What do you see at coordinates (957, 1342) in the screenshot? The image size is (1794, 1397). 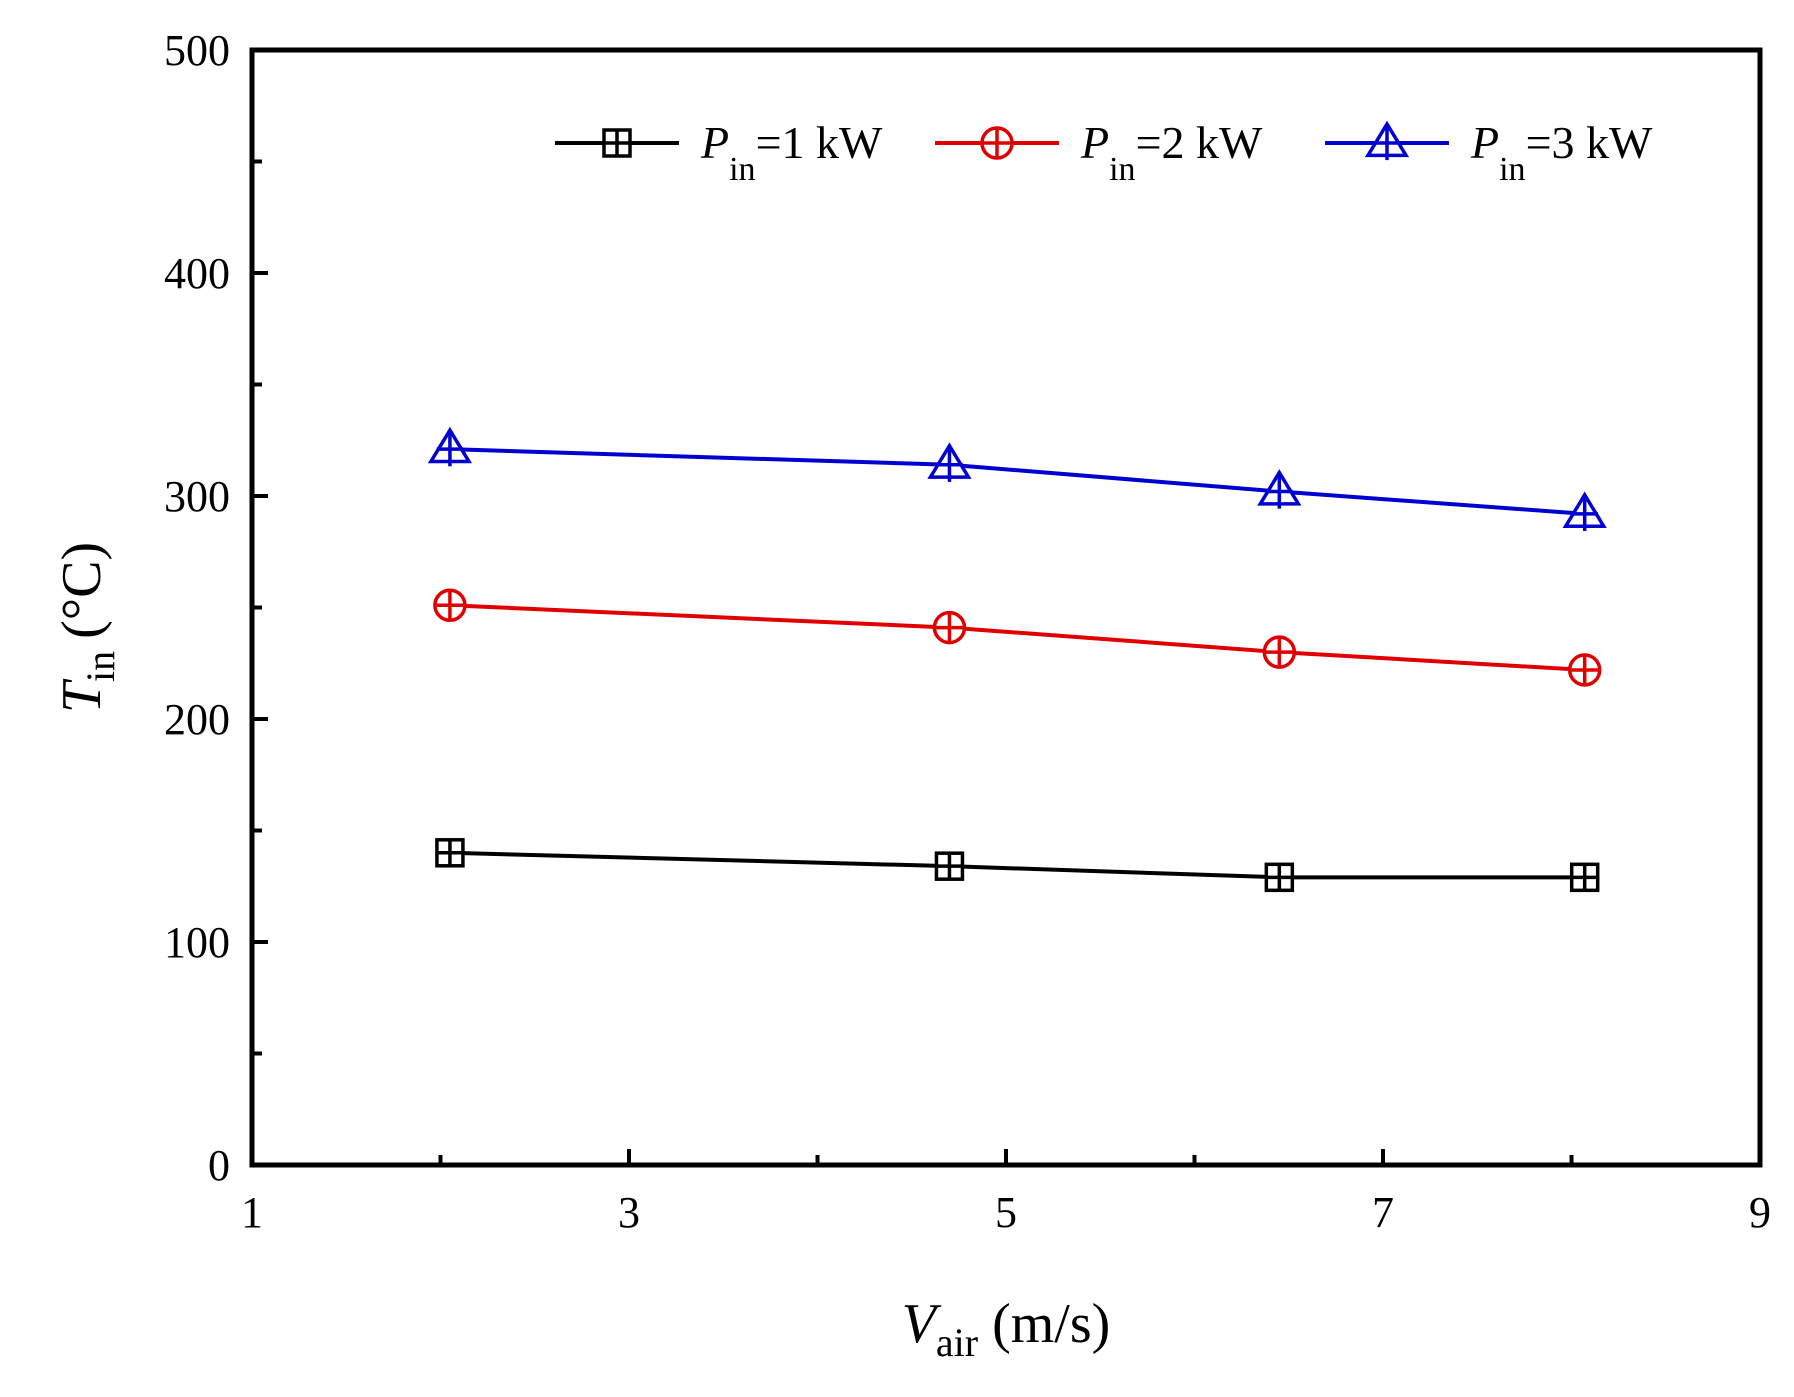 I see `x-axis-title-sub: air` at bounding box center [957, 1342].